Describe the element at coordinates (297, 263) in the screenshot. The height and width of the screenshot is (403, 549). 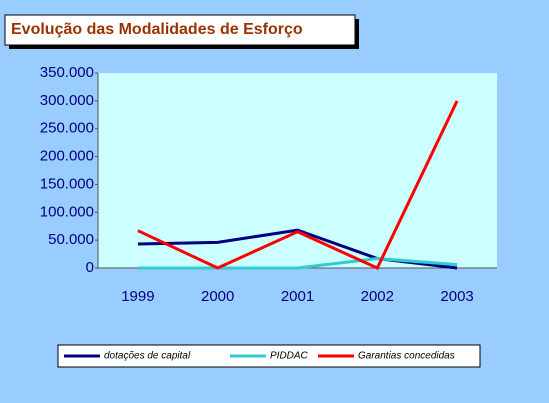
I see `series-line` at that location.